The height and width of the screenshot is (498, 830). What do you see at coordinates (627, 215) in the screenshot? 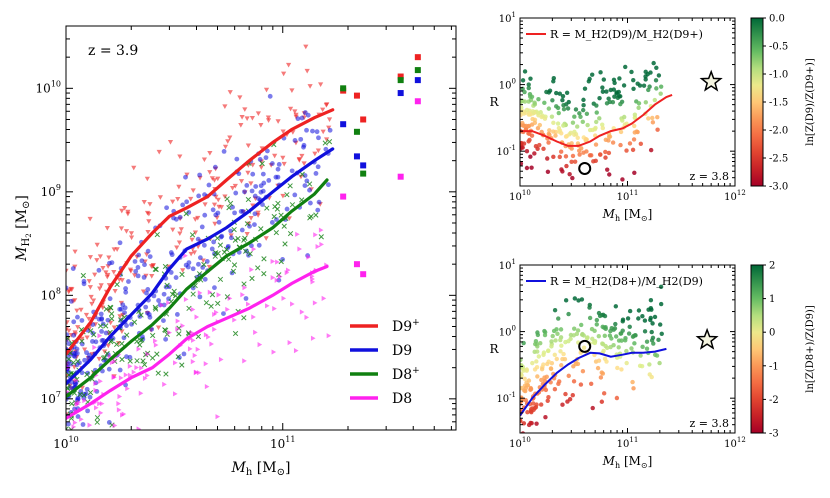
I see `x-axis-label: Mh [M⊙]` at bounding box center [627, 215].